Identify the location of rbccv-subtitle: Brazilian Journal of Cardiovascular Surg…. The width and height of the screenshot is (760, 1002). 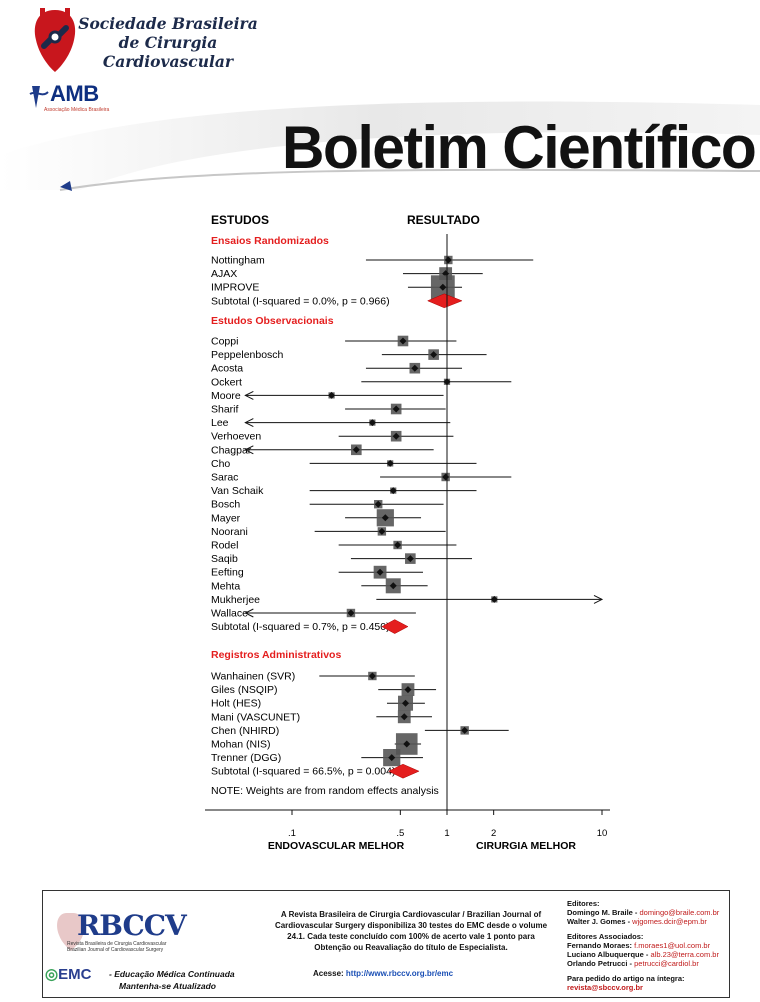
(115, 950).